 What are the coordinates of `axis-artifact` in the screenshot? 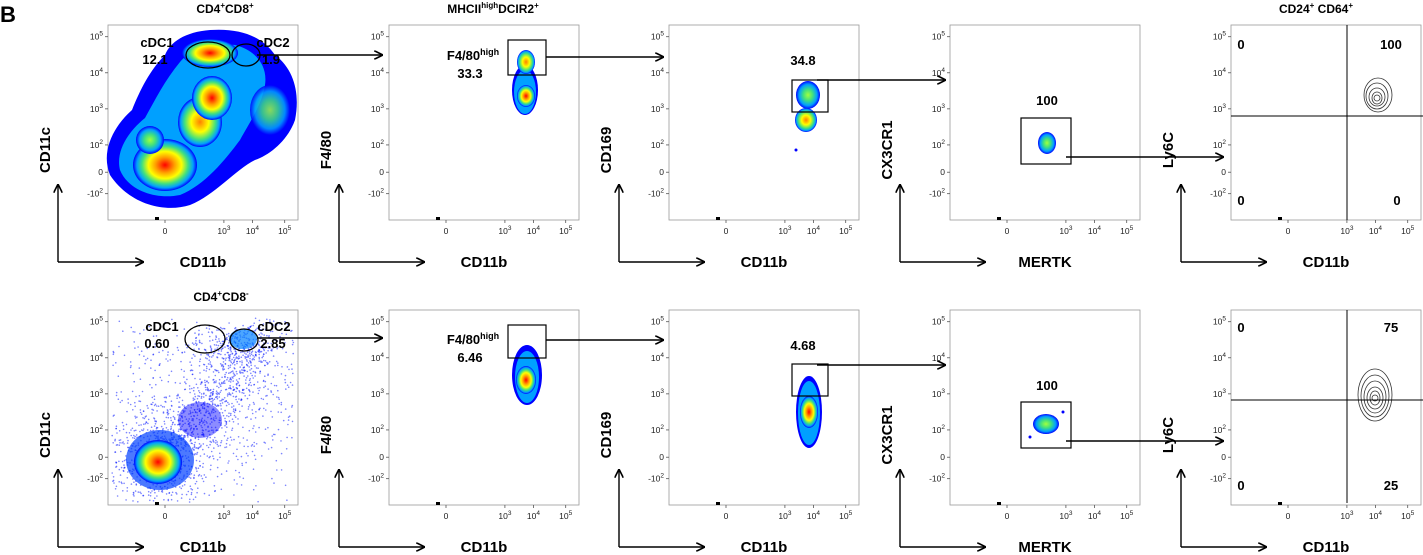 It's located at (1280, 503).